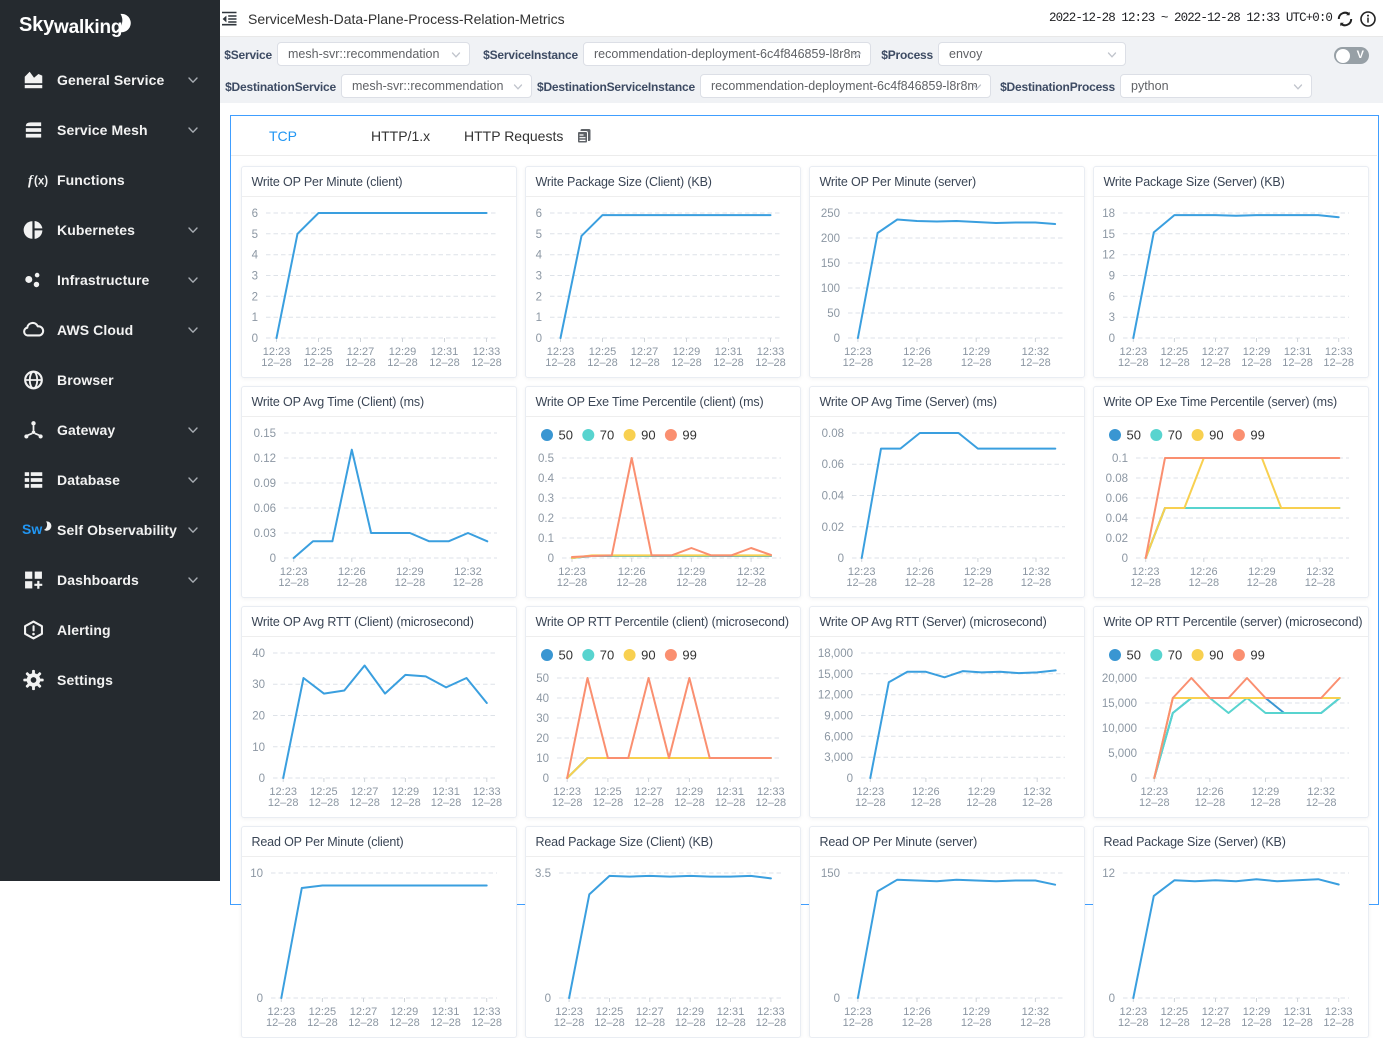 This screenshot has height=1038, width=1383. I want to click on svg-text: 3.5, so click(543, 874).